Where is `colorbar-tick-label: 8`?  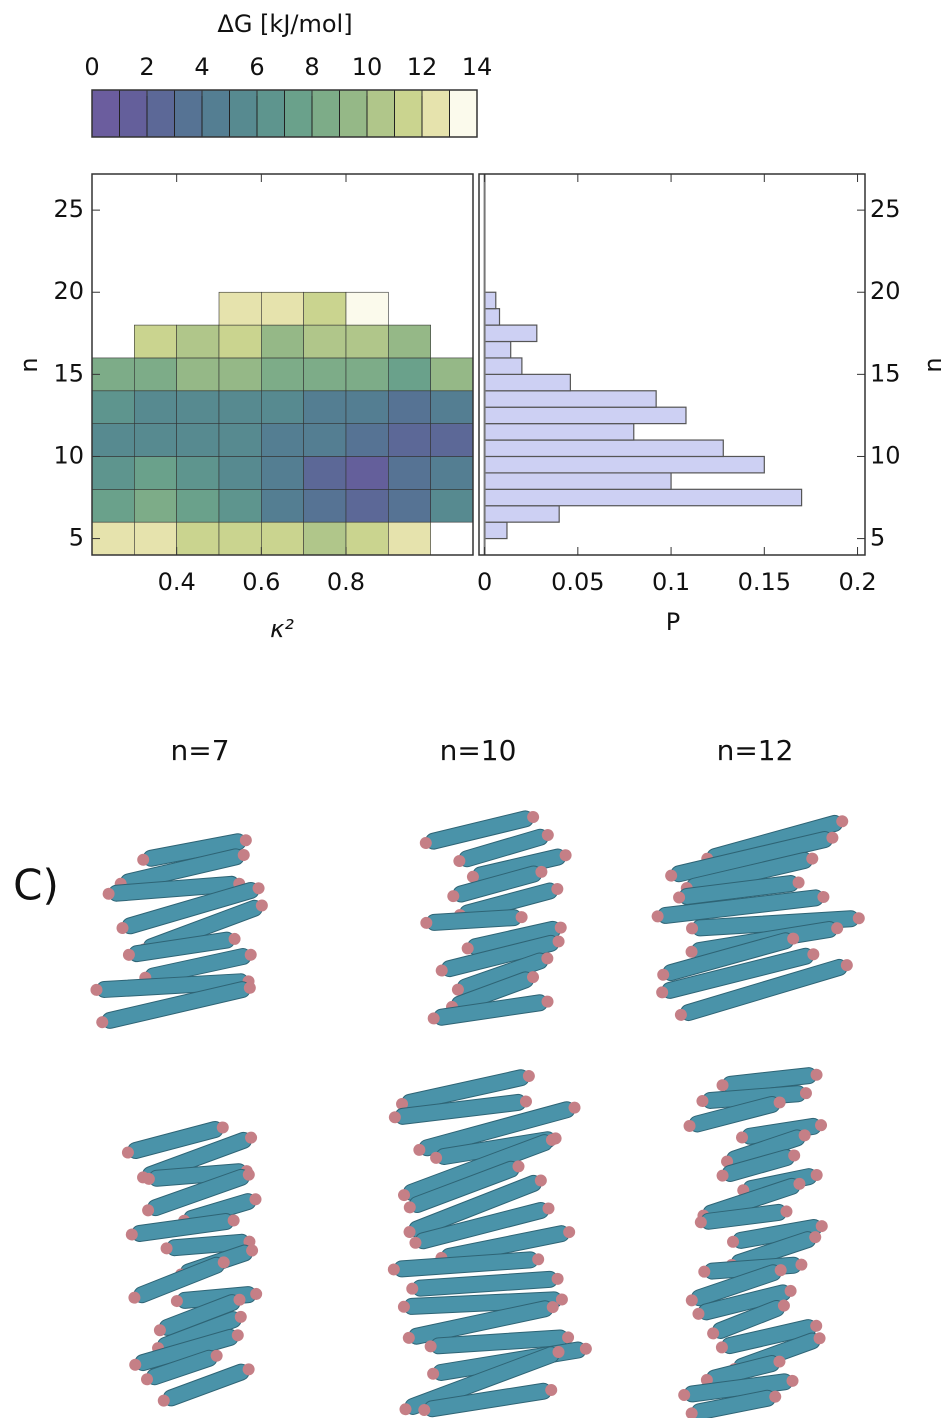 colorbar-tick-label: 8 is located at coordinates (311, 67).